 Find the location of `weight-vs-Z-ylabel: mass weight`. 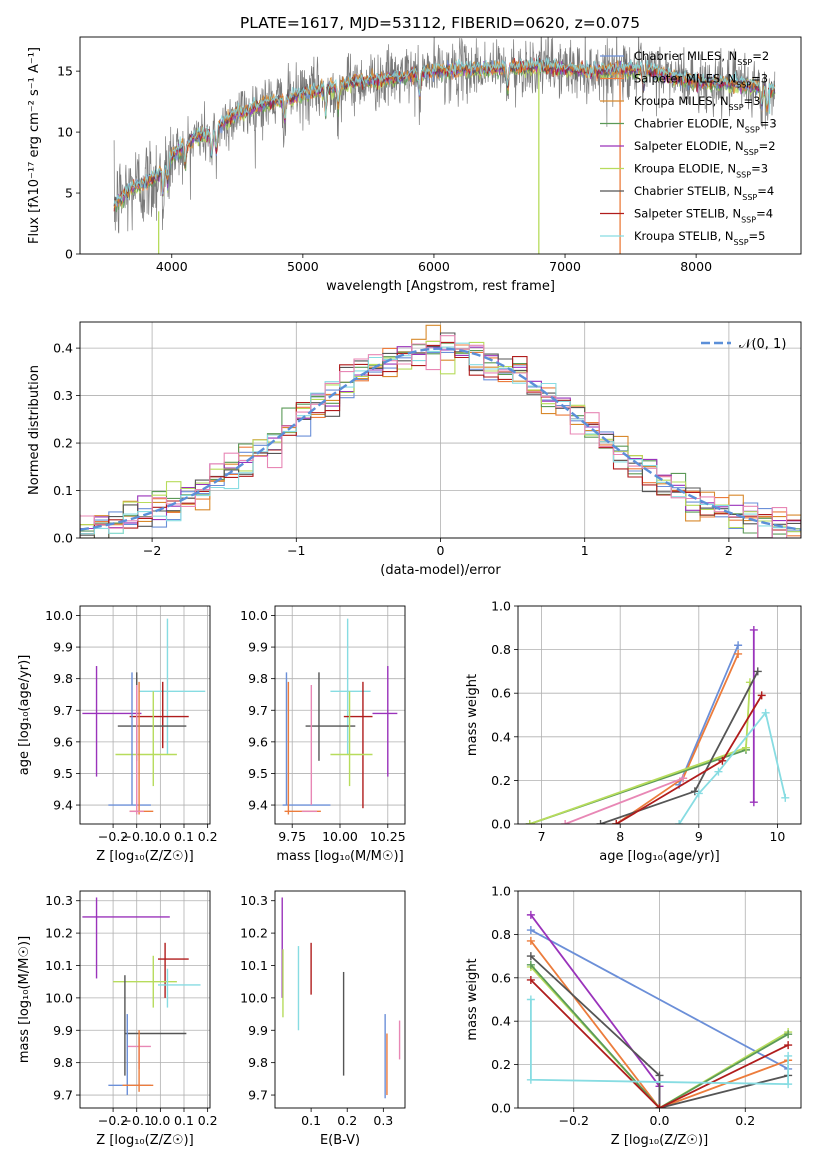

weight-vs-Z-ylabel: mass weight is located at coordinates (472, 999).